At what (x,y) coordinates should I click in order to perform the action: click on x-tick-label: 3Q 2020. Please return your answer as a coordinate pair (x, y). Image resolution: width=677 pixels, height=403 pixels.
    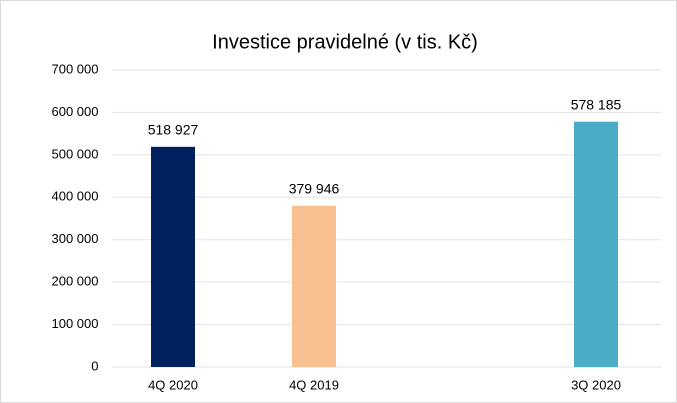
    Looking at the image, I should click on (596, 384).